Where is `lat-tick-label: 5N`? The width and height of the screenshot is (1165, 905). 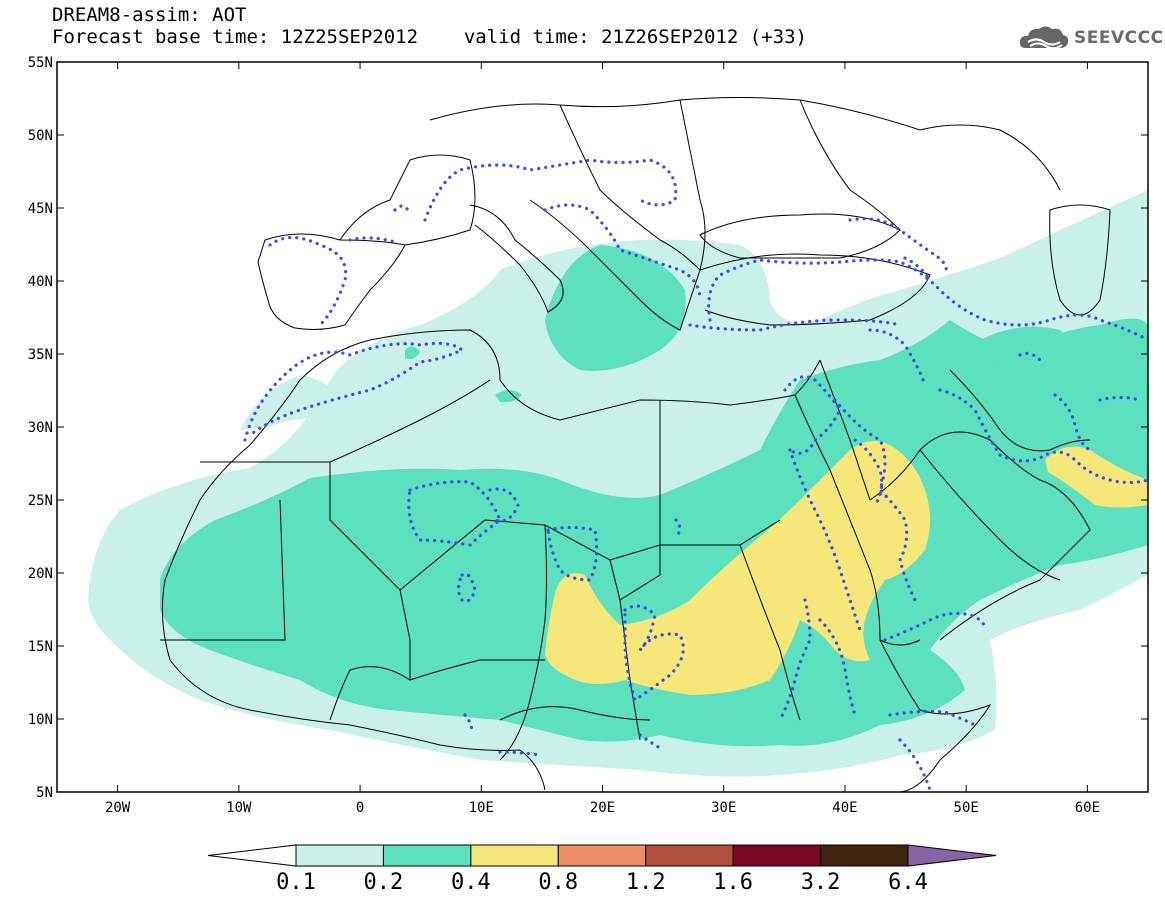 lat-tick-label: 5N is located at coordinates (44, 793).